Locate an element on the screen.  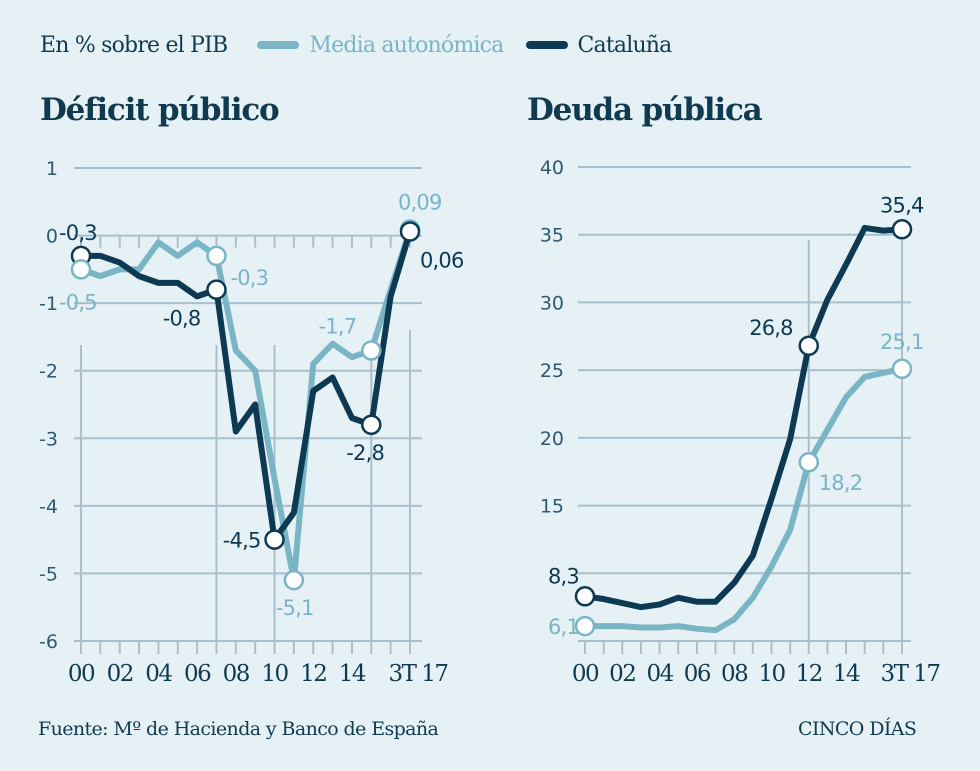
debt-data-label: 8,3 is located at coordinates (563, 576).